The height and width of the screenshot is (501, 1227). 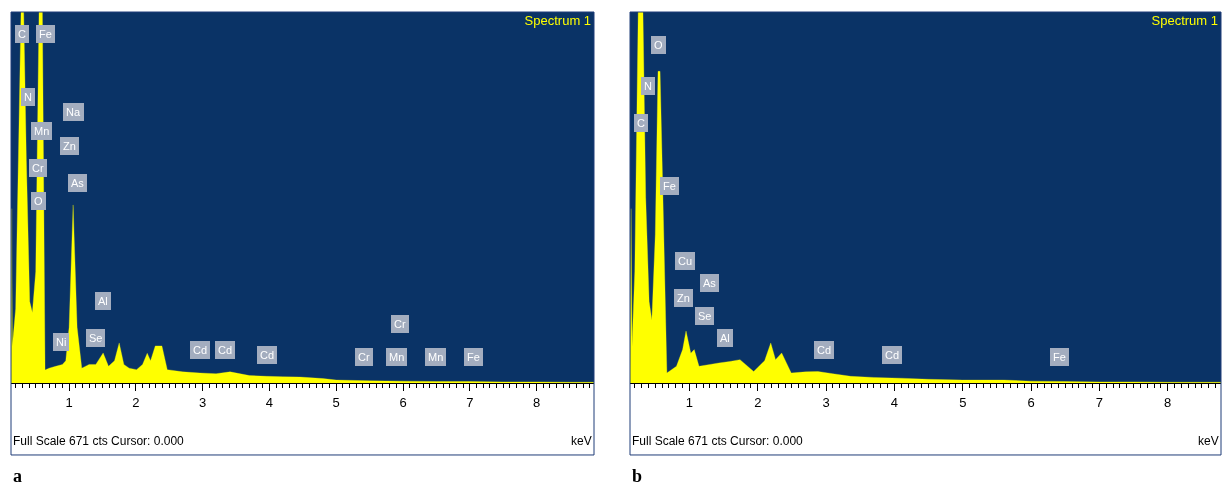 I want to click on annotation: Na, so click(x=73, y=112).